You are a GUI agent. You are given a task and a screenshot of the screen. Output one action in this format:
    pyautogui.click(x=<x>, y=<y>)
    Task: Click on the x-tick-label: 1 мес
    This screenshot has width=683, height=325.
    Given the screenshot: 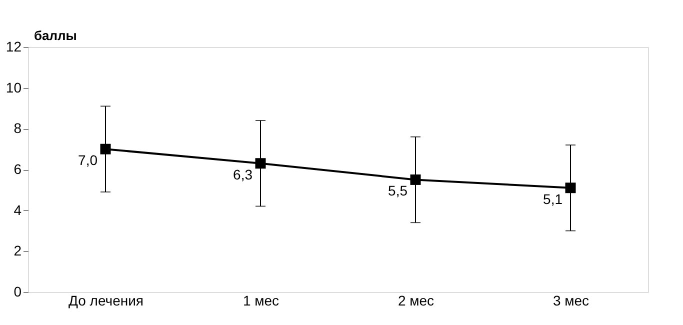 What is the action you would take?
    pyautogui.click(x=261, y=300)
    